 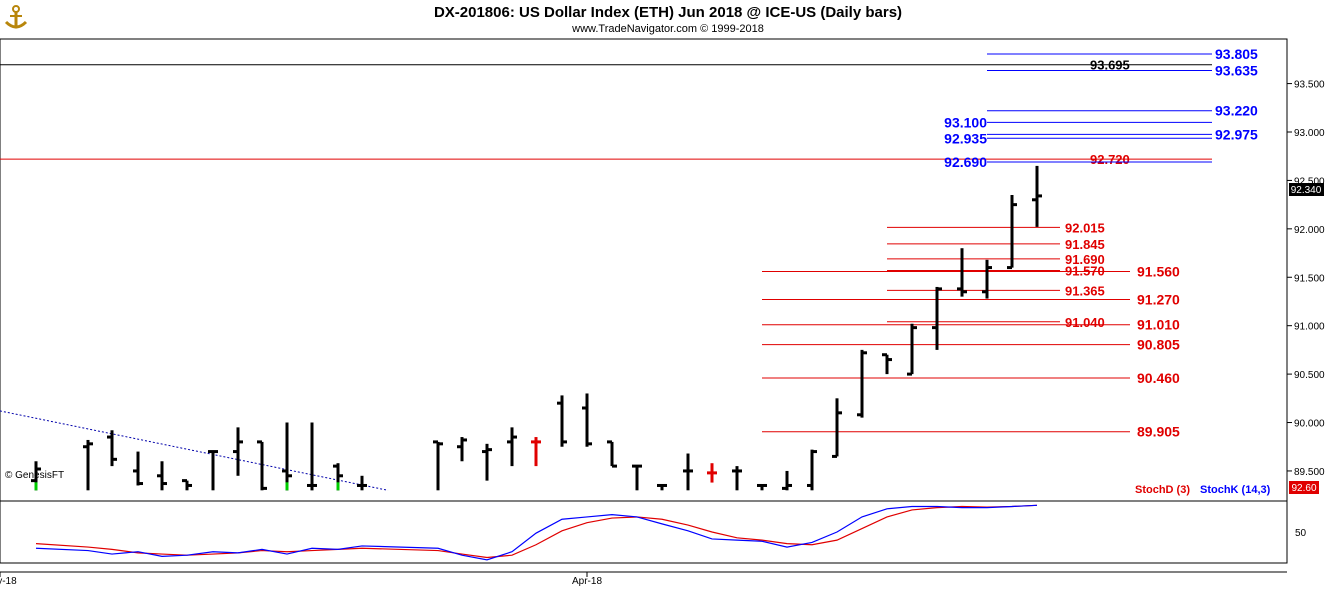 What do you see at coordinates (587, 581) in the screenshot?
I see `x-tick-label: Apr-18` at bounding box center [587, 581].